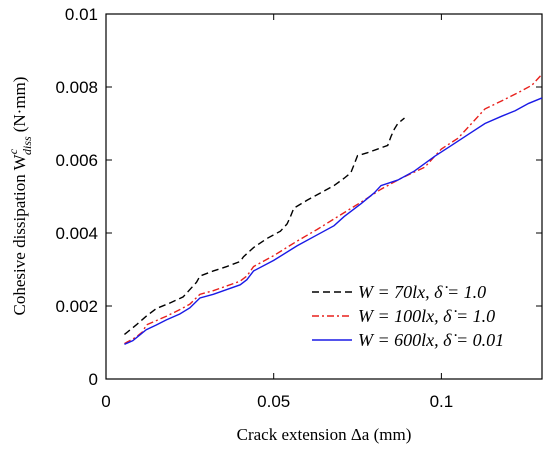  What do you see at coordinates (76, 233) in the screenshot?
I see `y-tick-label: 0.004` at bounding box center [76, 233].